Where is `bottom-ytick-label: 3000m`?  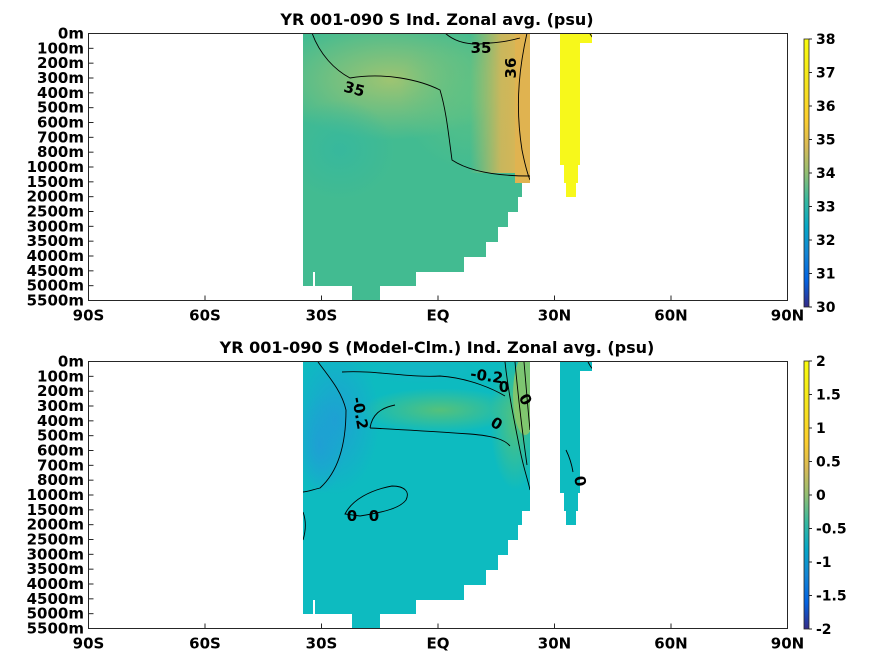 bottom-ytick-label: 3000m is located at coordinates (55, 554).